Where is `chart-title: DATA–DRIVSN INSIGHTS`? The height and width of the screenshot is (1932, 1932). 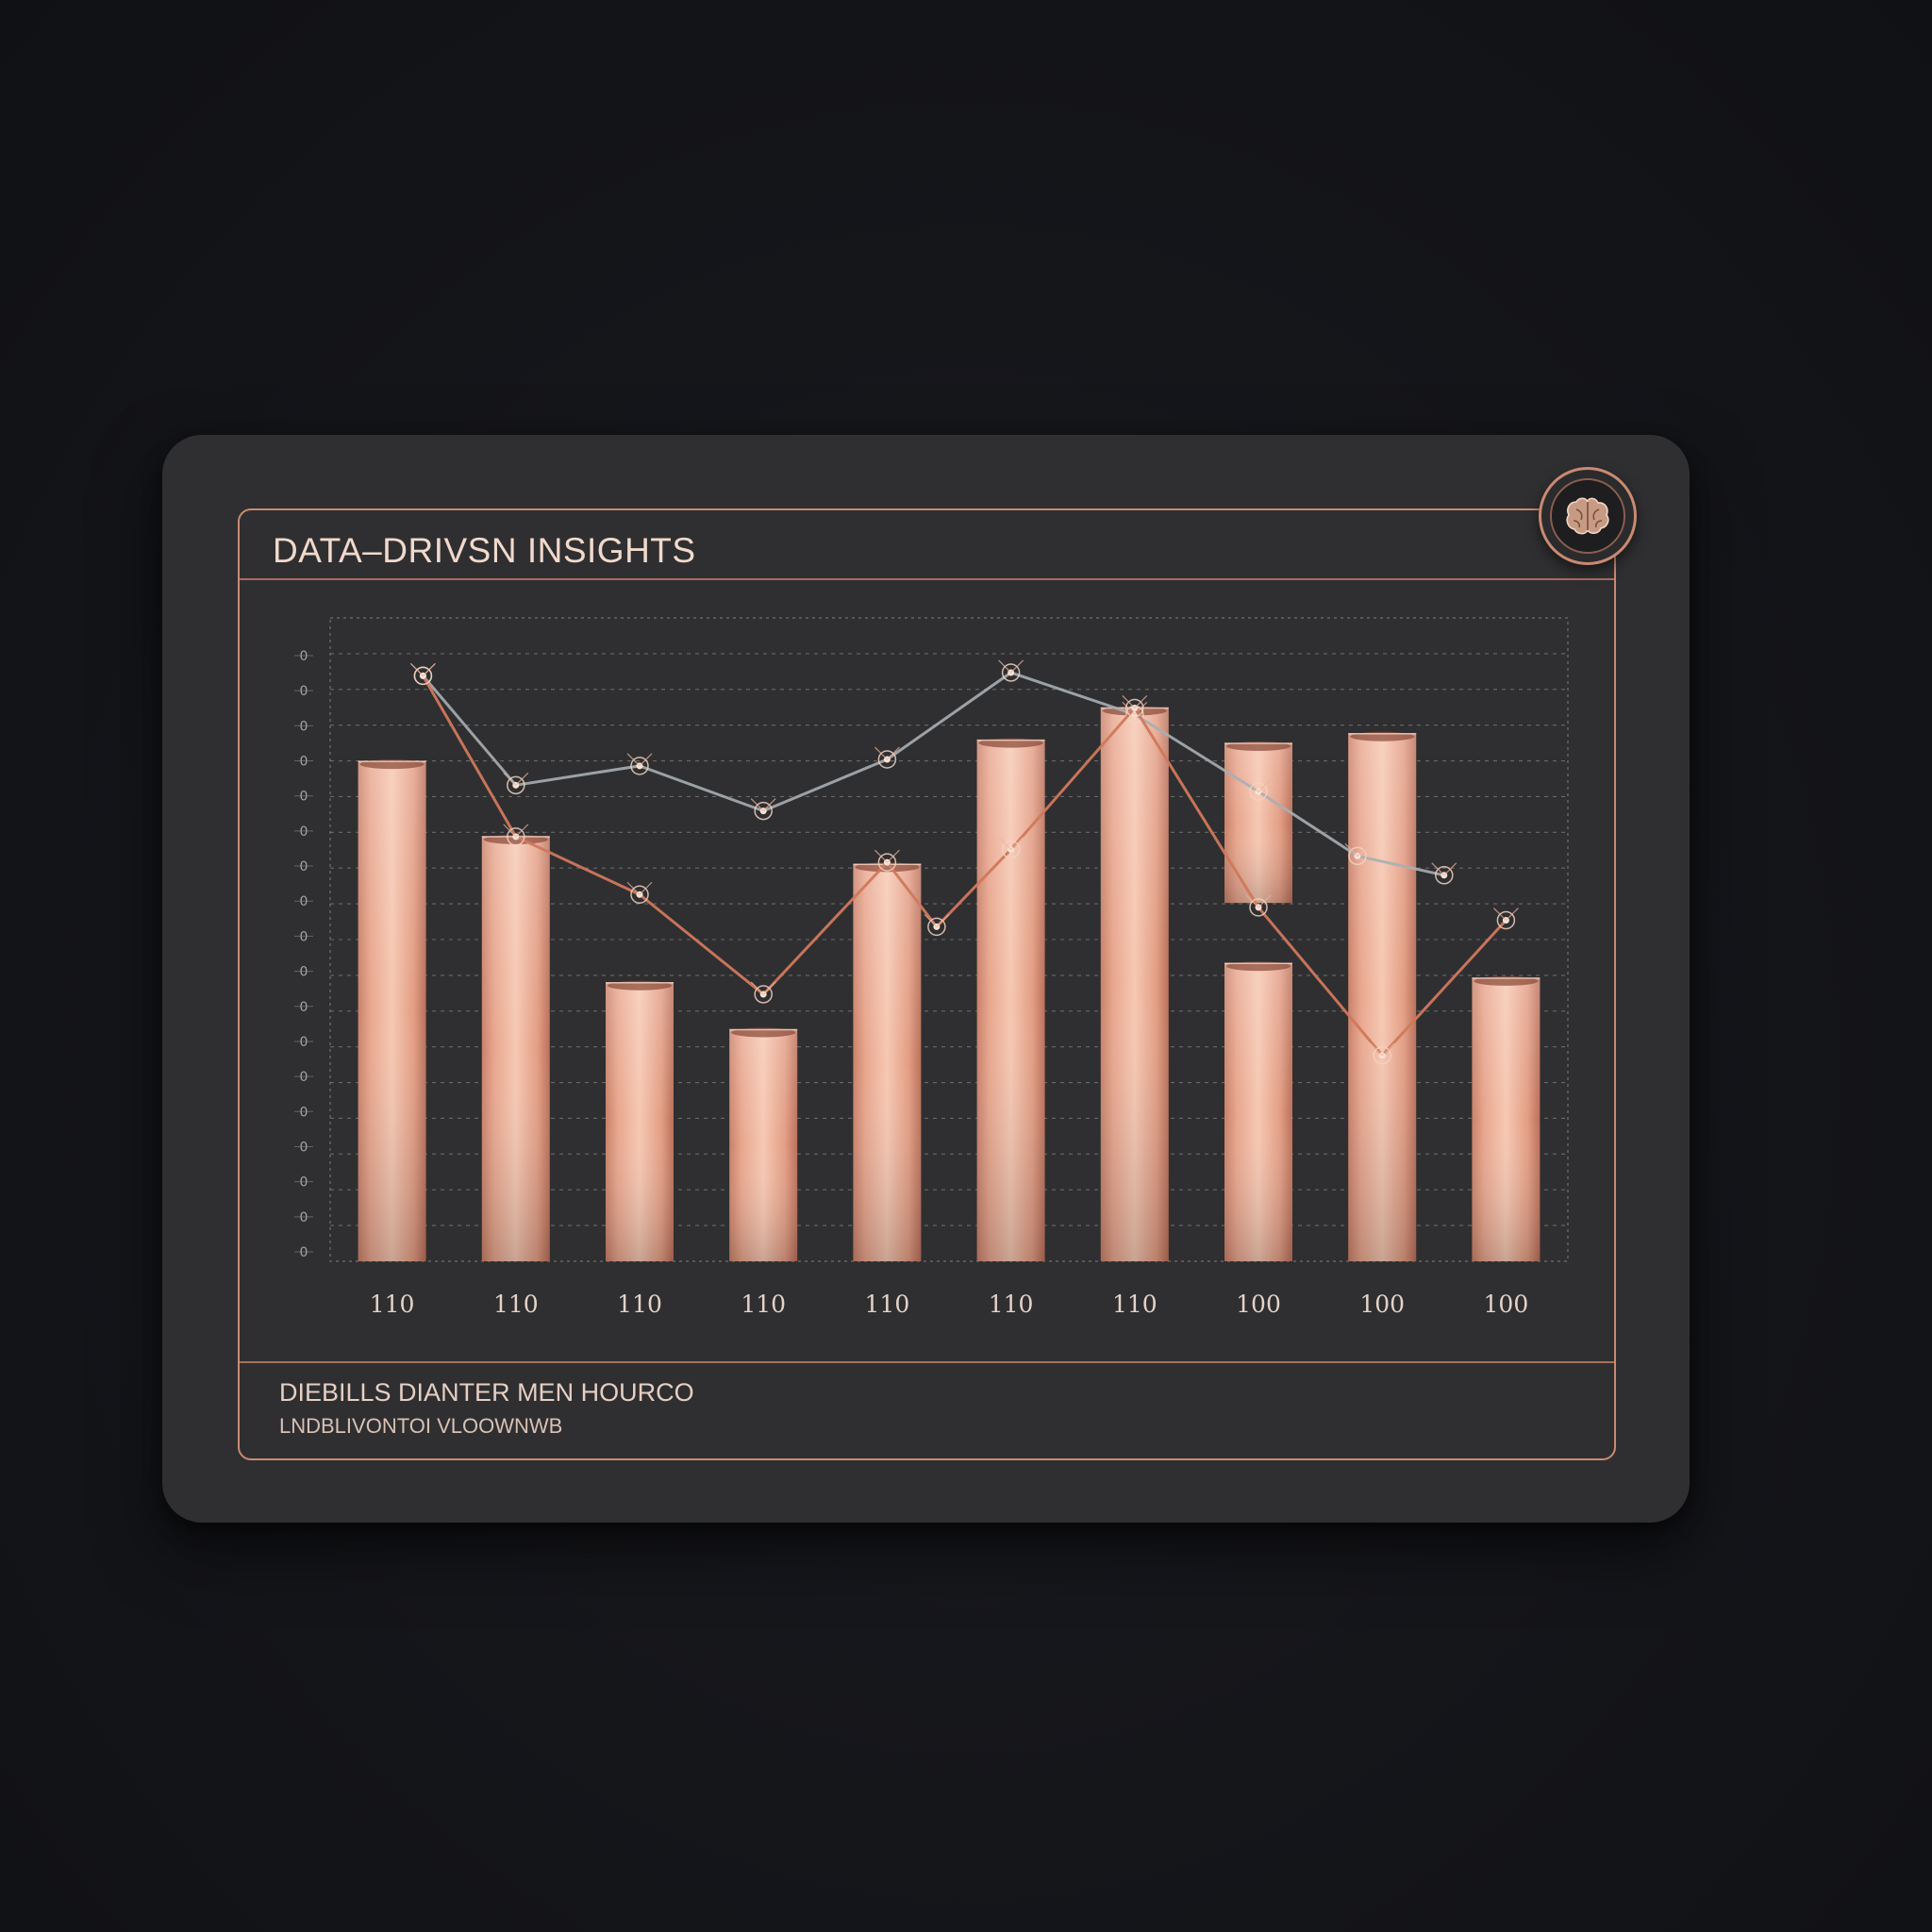
chart-title: DATA–DRIVSN INSIGHTS is located at coordinates (485, 550).